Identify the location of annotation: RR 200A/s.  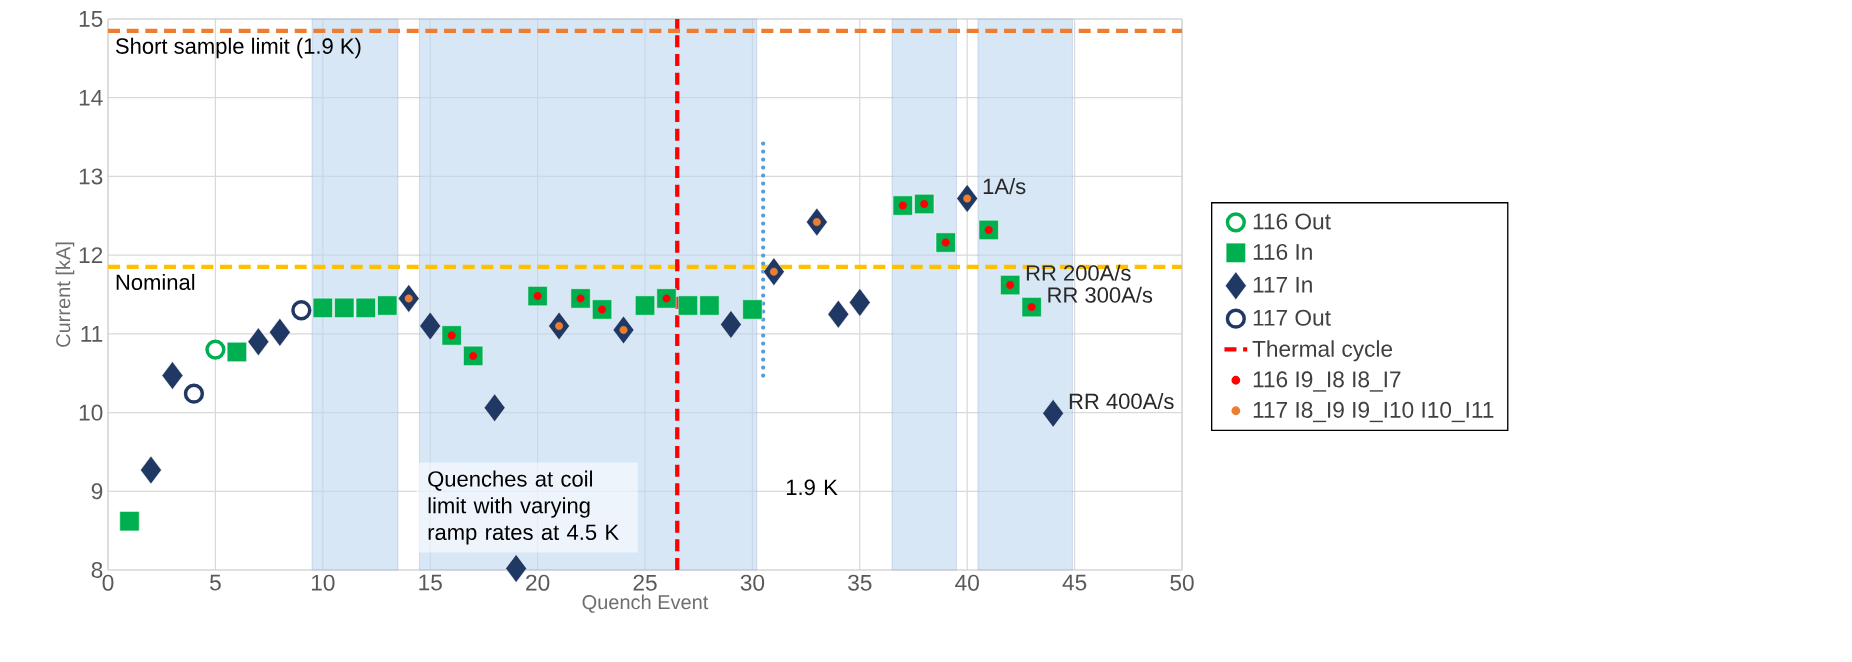
(1078, 272).